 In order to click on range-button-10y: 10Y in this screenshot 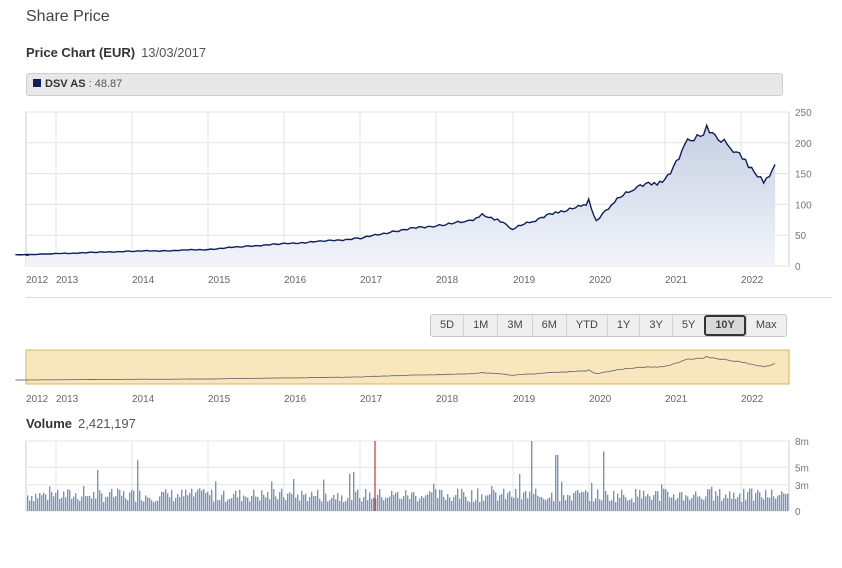, I will do `click(725, 325)`.